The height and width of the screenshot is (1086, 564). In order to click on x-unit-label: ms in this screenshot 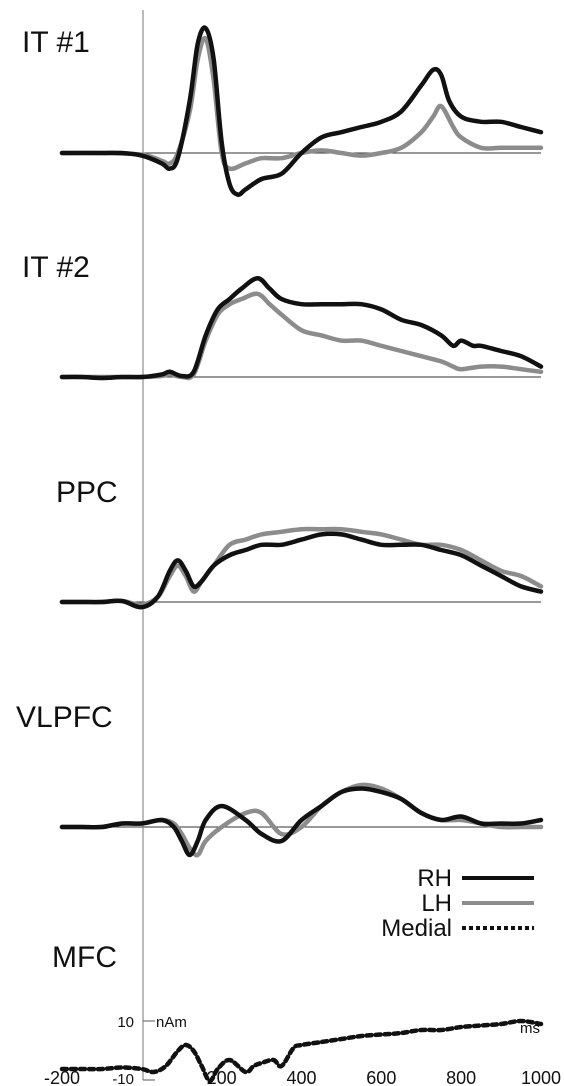, I will do `click(530, 1028)`.